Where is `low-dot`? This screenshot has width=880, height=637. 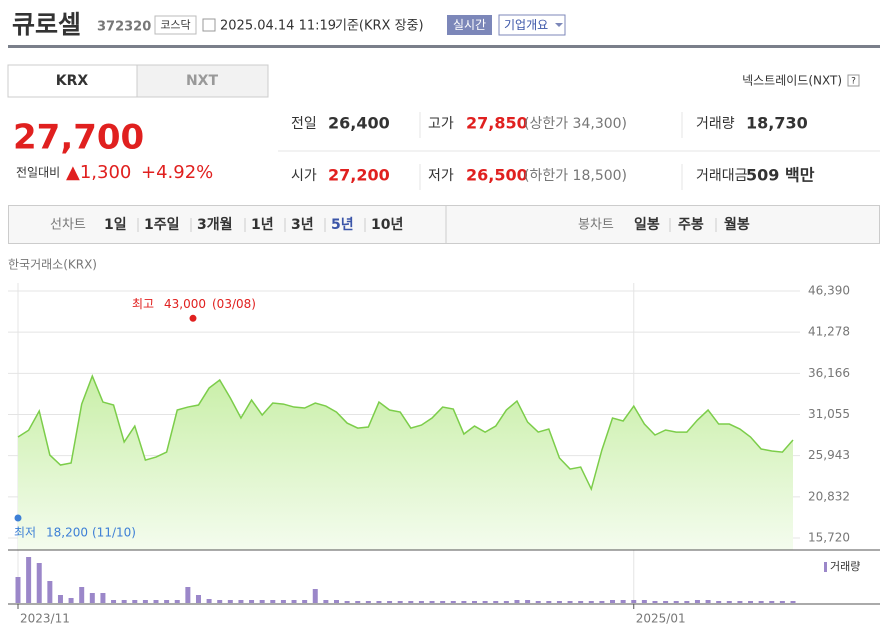
low-dot is located at coordinates (18, 518).